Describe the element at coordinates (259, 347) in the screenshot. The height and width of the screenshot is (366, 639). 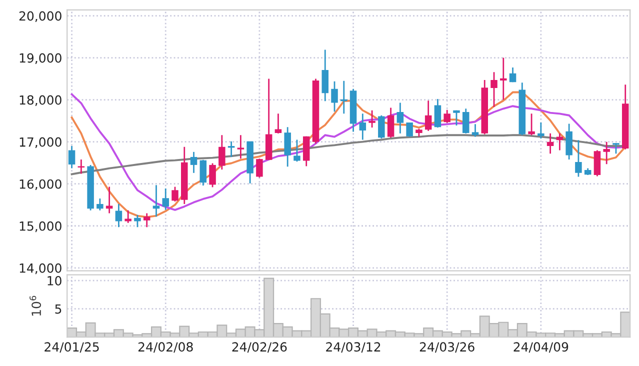
I see `x-tick-label: 24/02/26` at that location.